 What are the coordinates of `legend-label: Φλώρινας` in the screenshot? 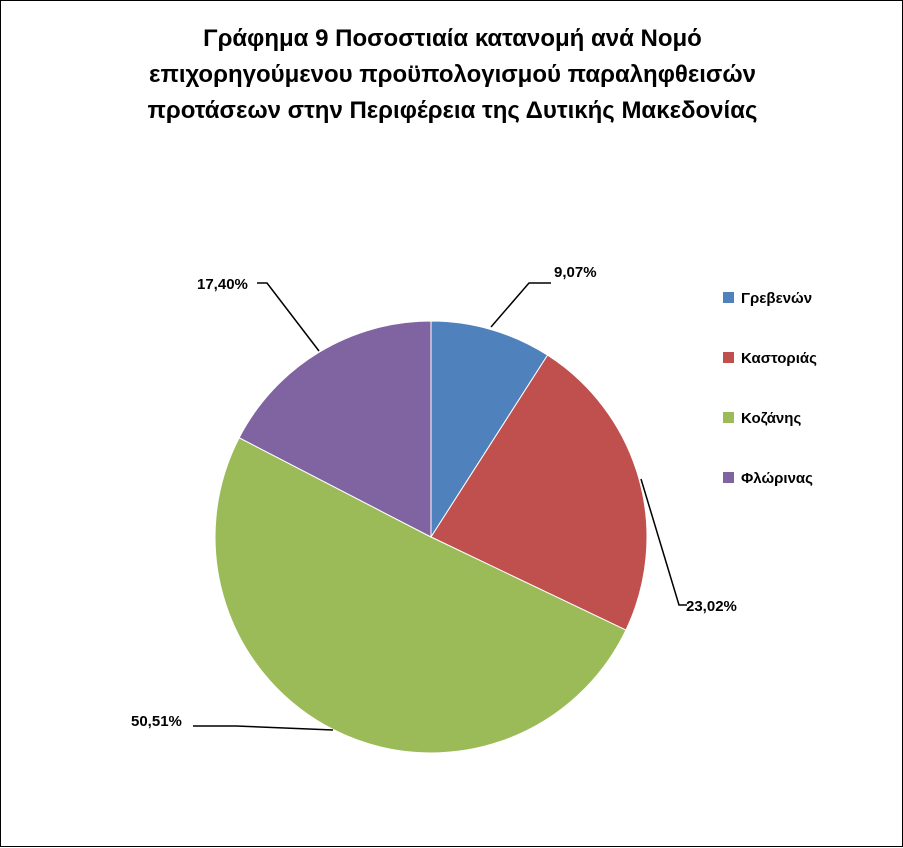 It's located at (777, 478).